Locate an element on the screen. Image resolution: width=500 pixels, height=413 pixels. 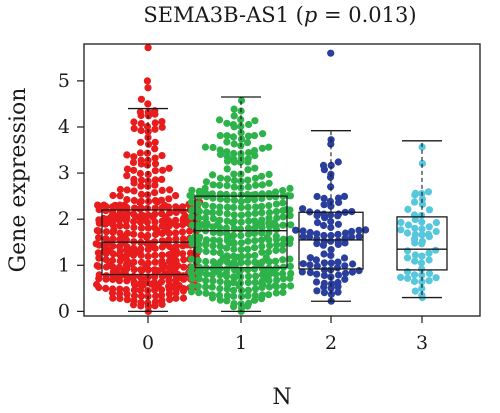
group-1-points is located at coordinates (240, 205).